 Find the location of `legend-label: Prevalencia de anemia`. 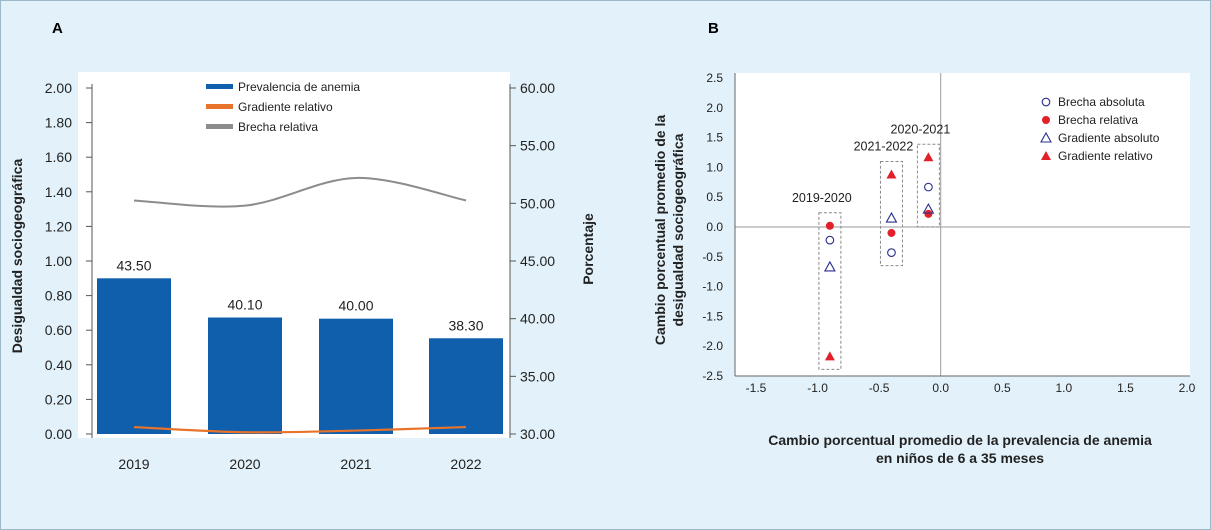

legend-label: Prevalencia de anemia is located at coordinates (299, 87).